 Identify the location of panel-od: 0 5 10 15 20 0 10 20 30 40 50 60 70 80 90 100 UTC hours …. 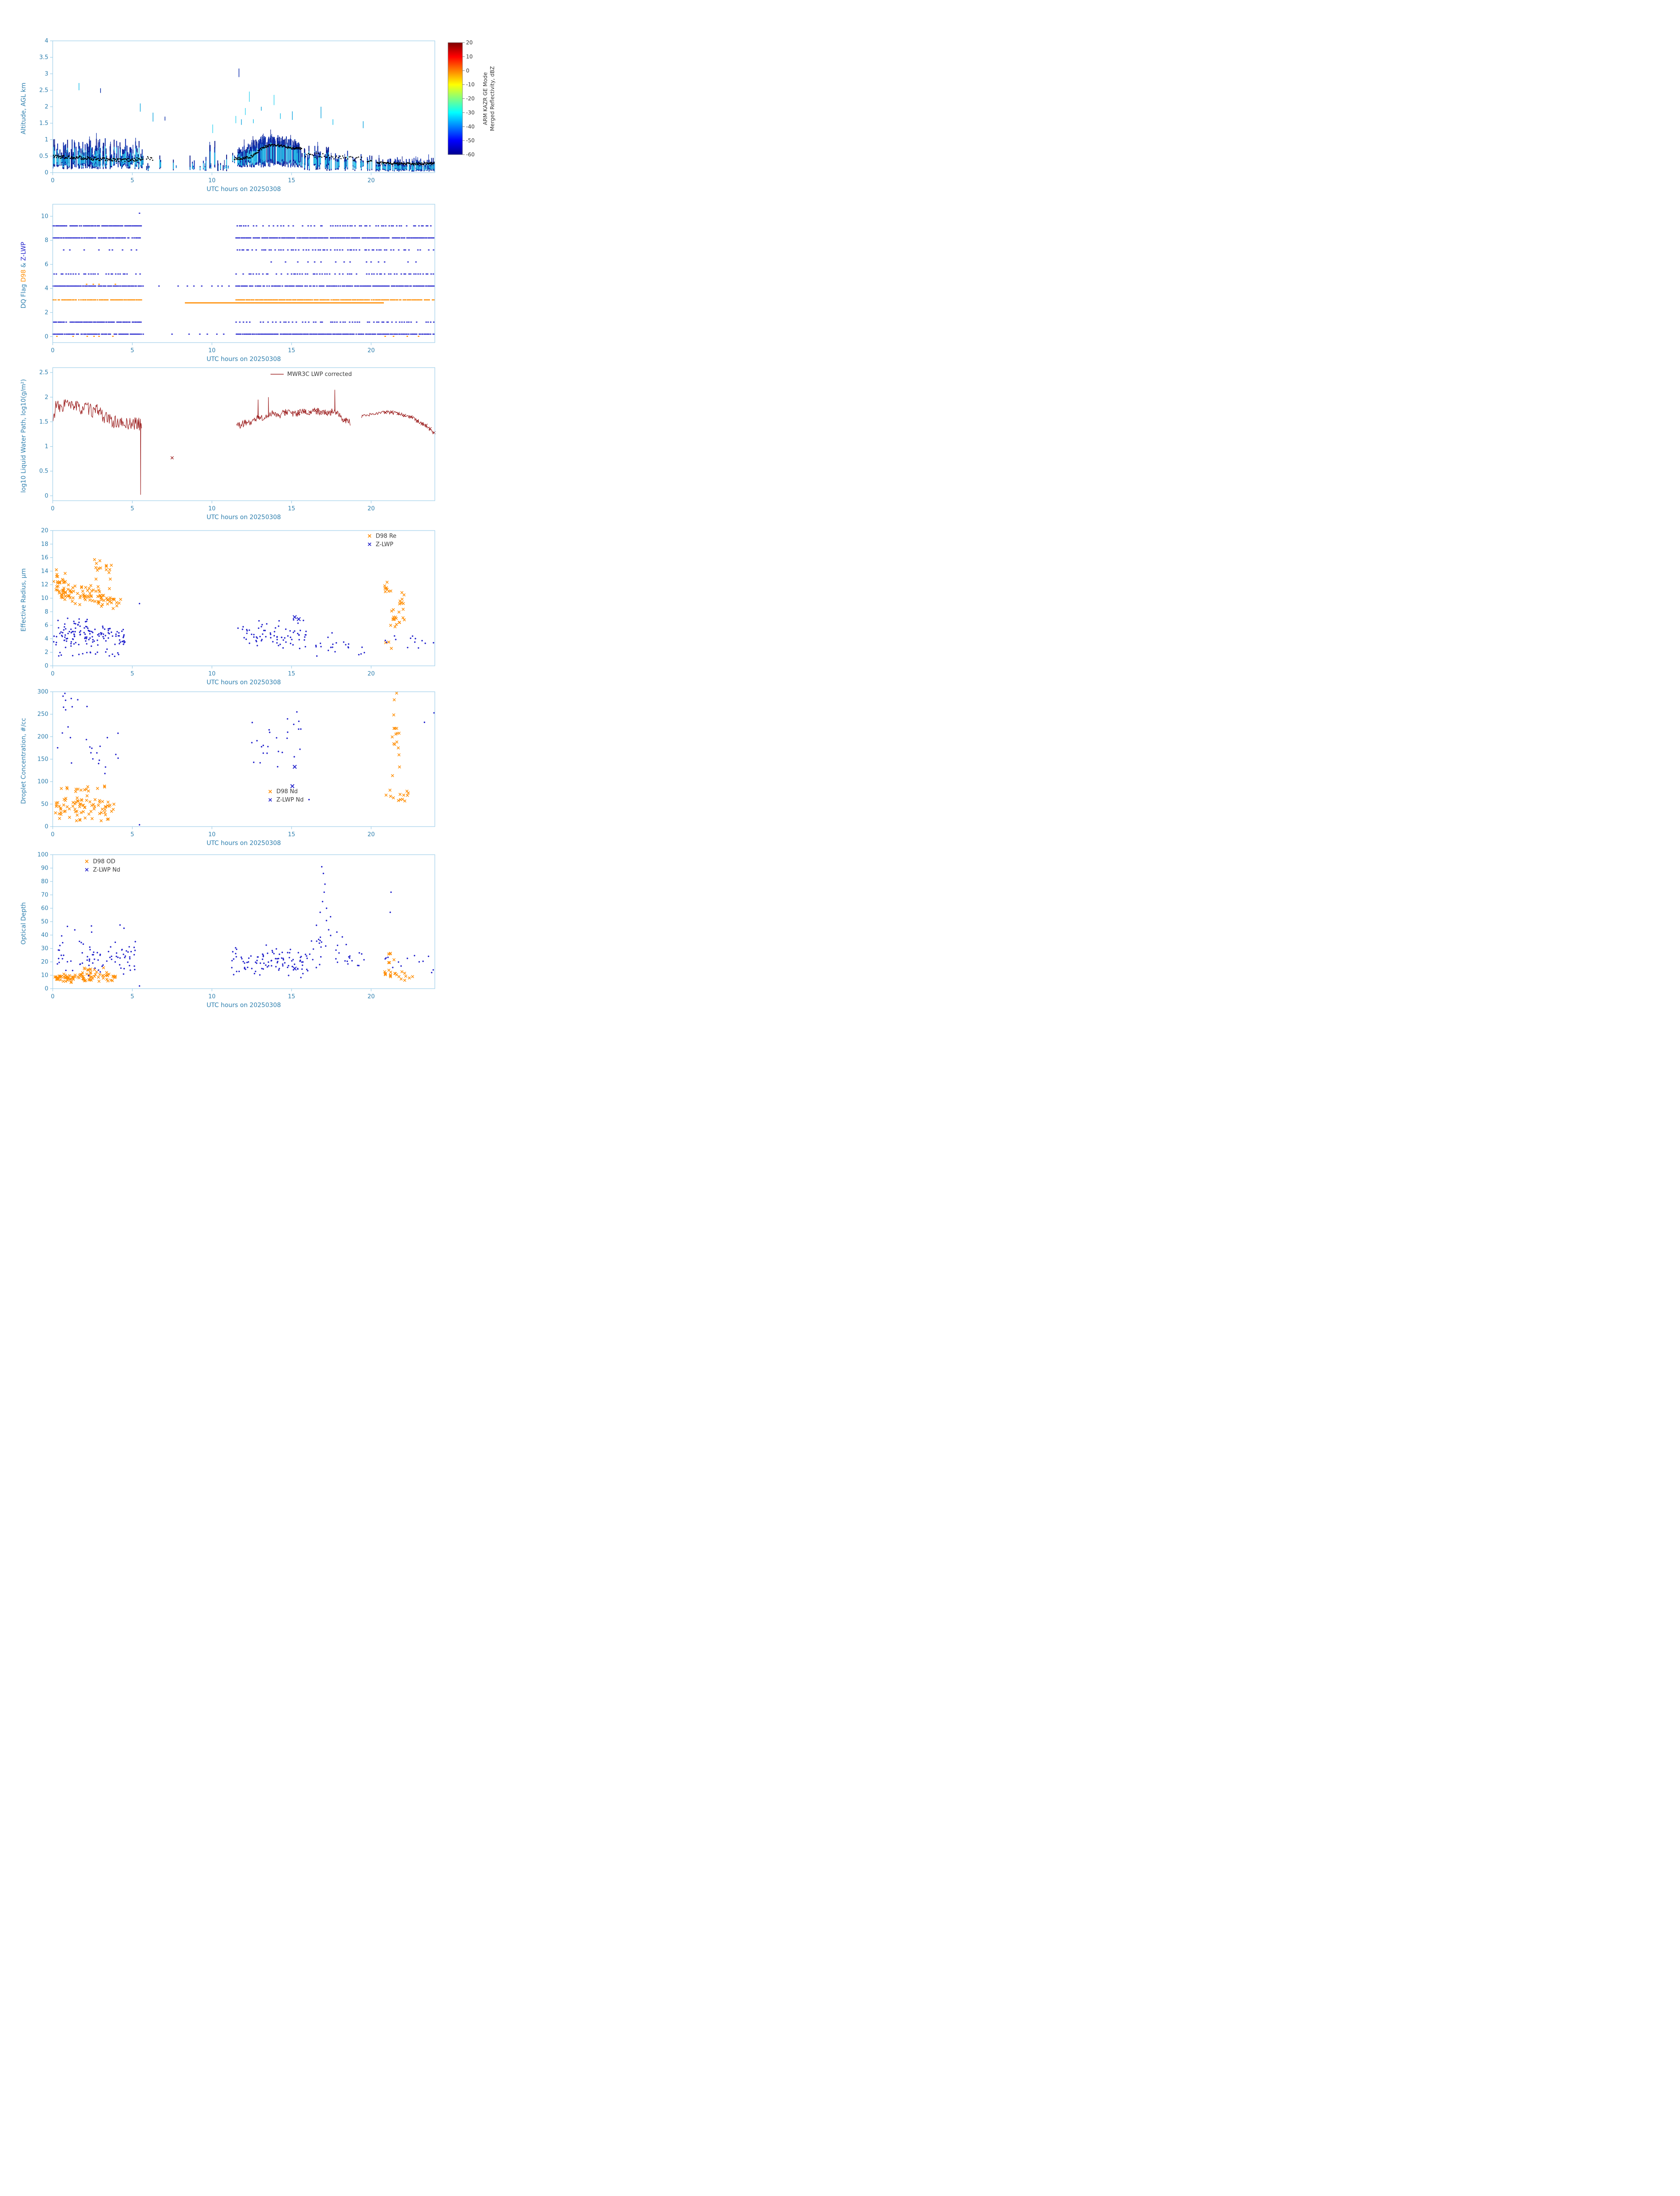
(227, 930).